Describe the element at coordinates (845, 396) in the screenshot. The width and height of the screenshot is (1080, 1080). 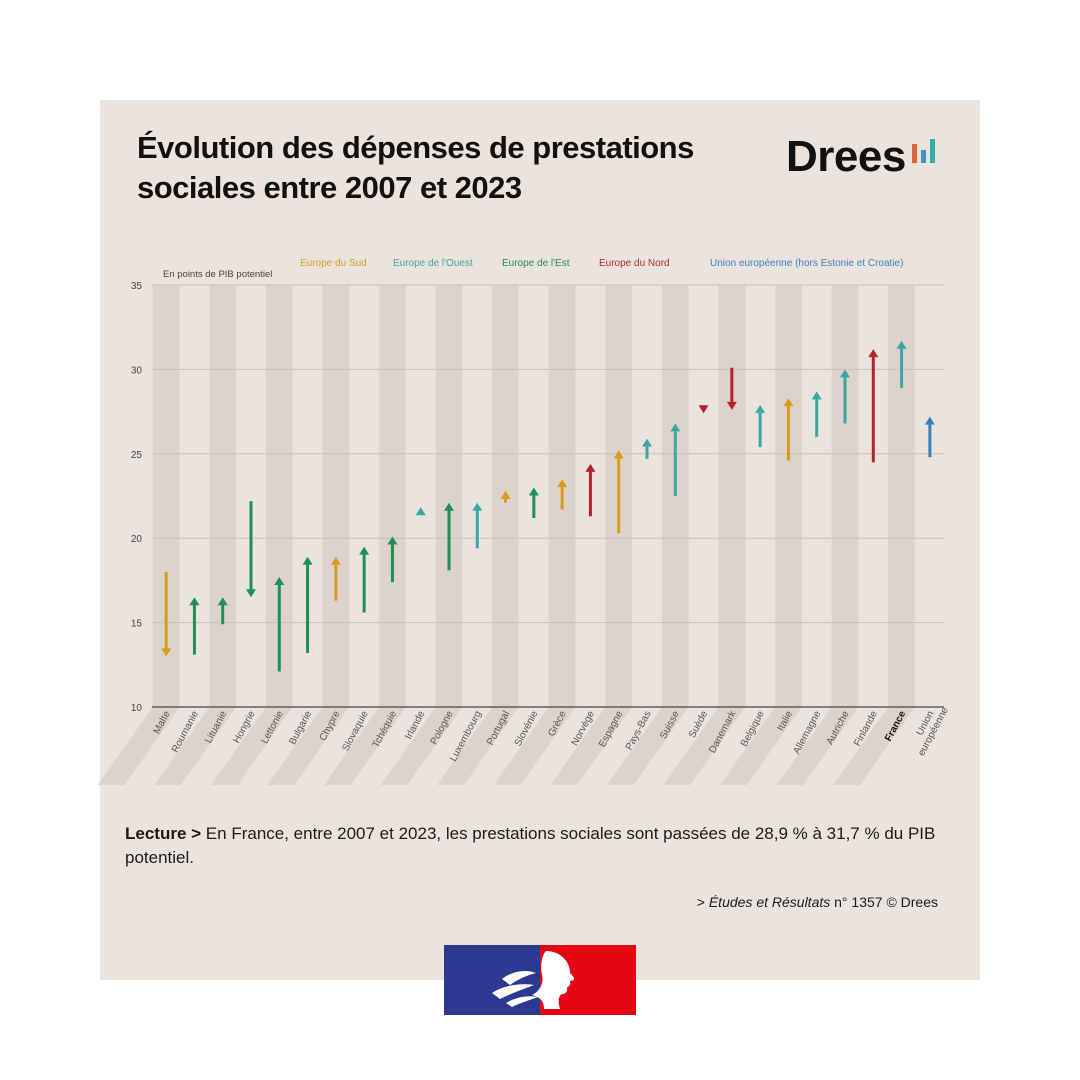
I see `arrow-autriche` at that location.